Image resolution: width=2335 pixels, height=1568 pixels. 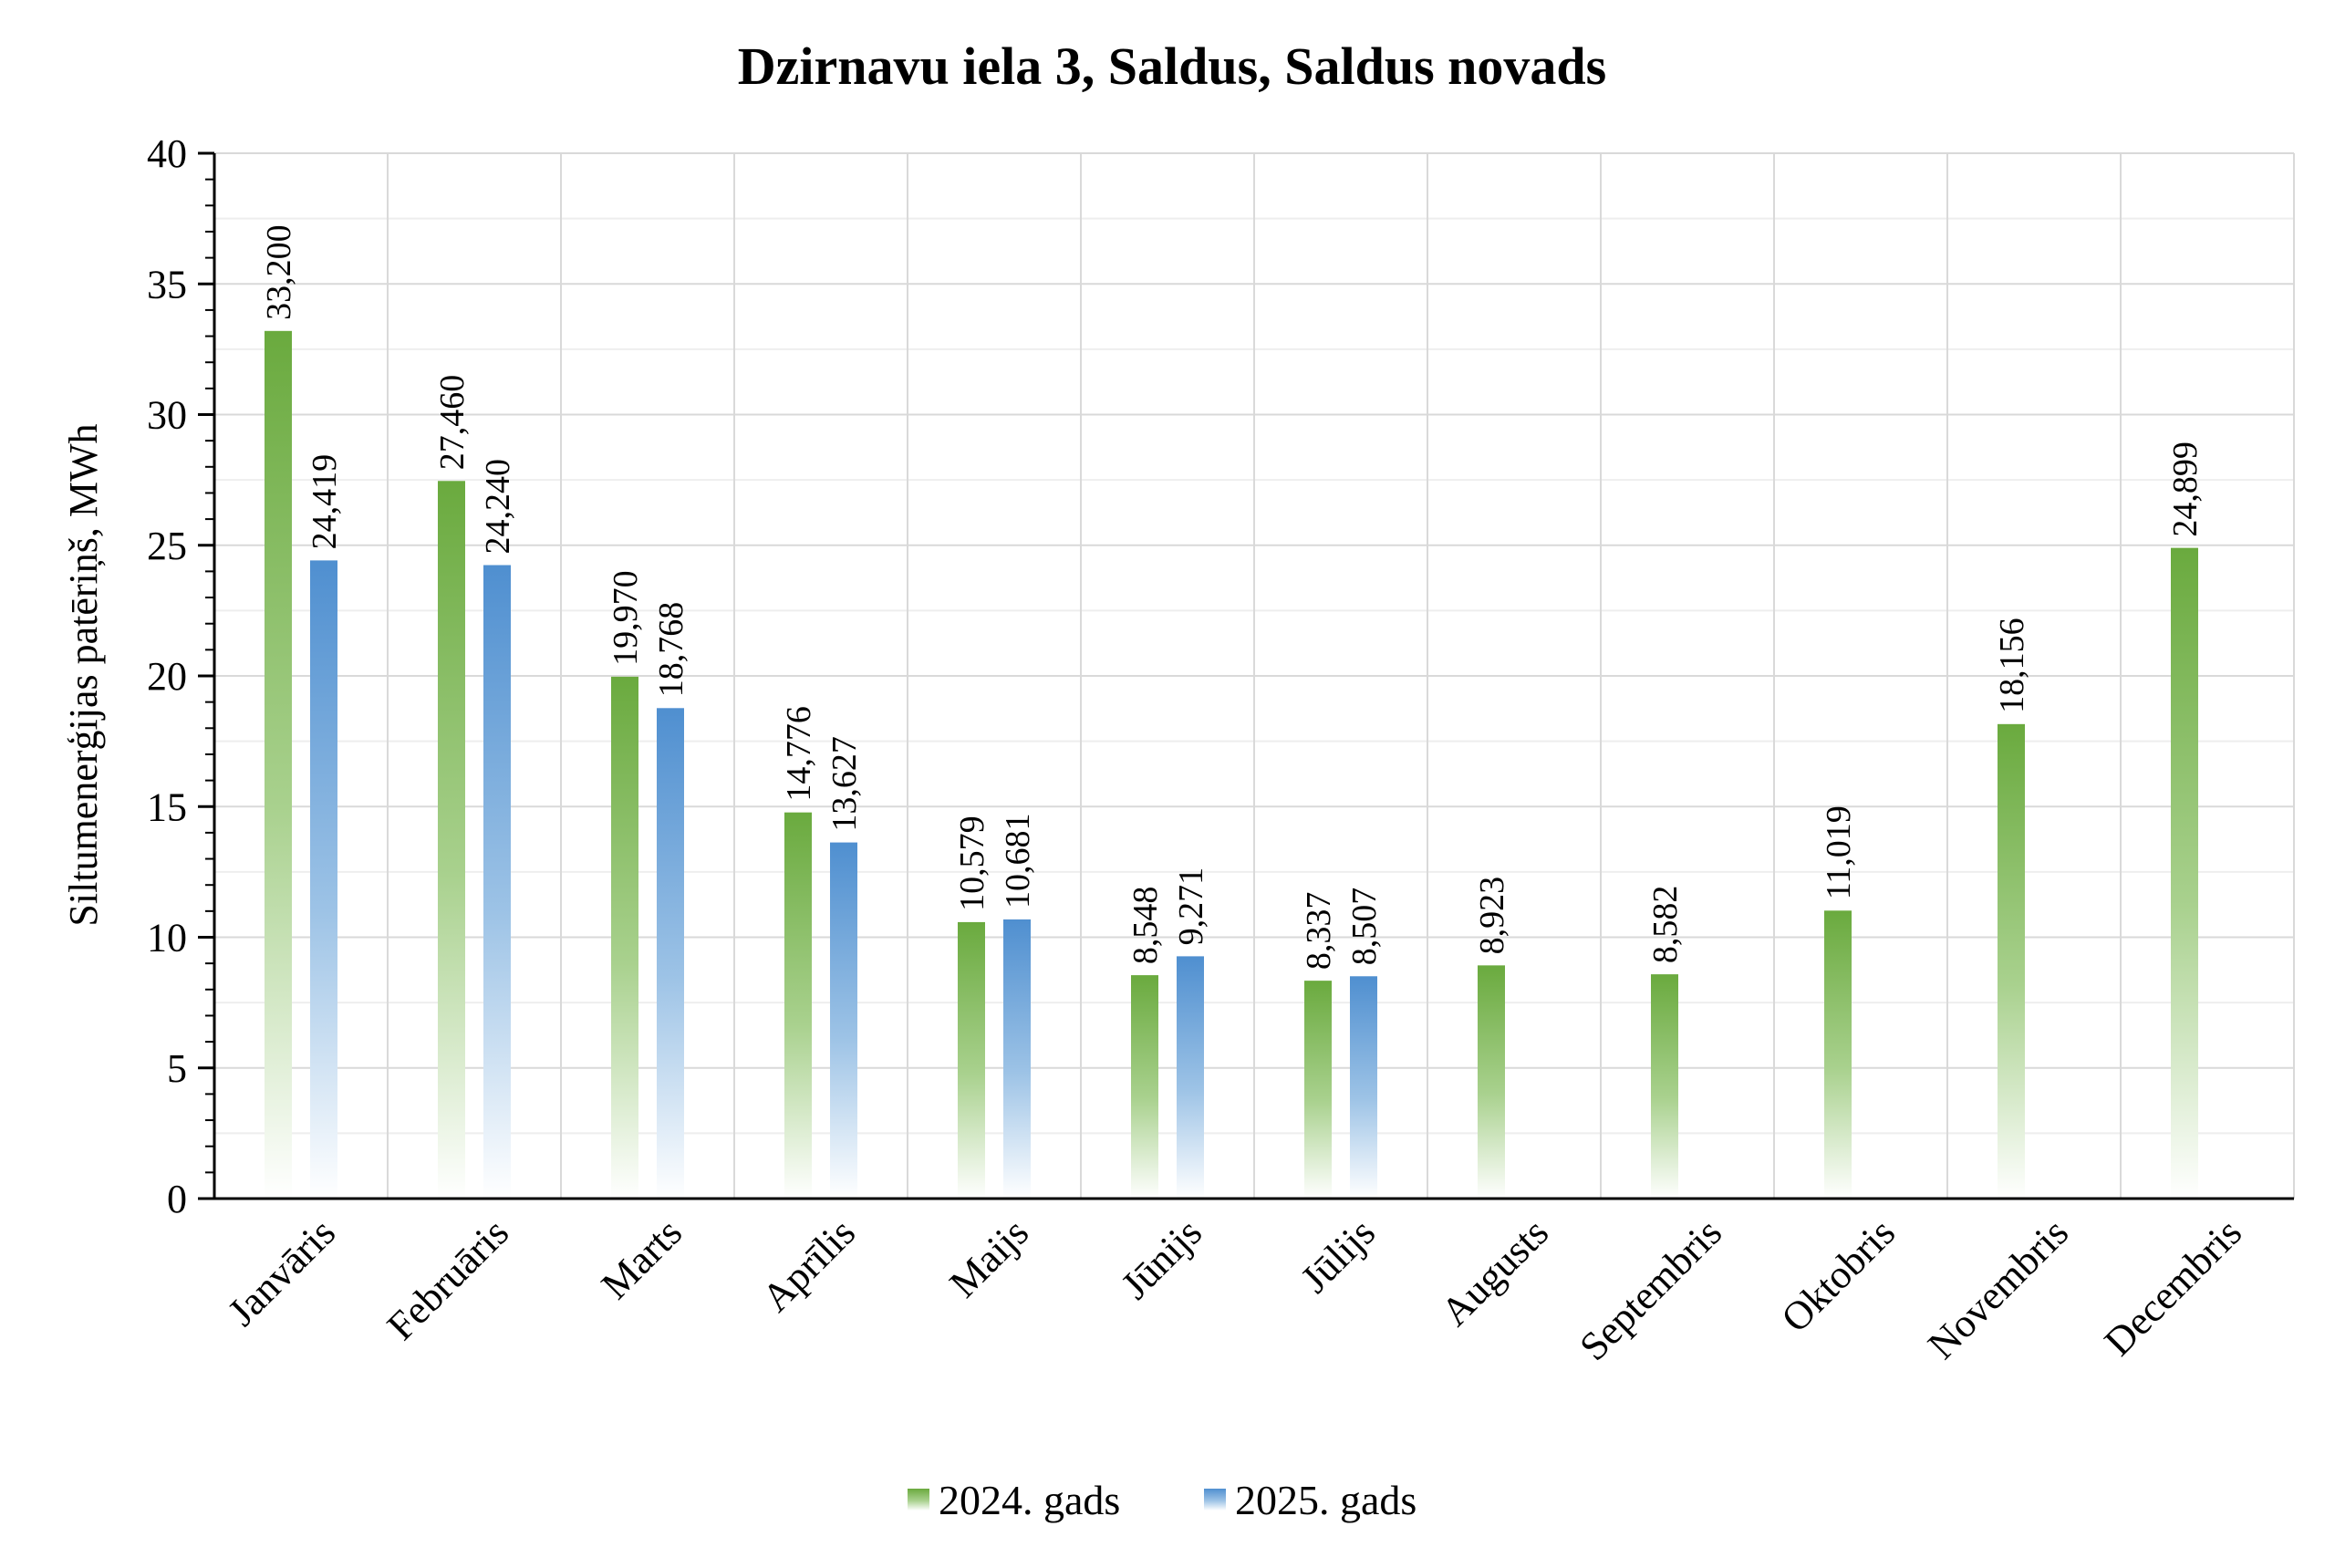 I want to click on data-label: 24,419, so click(x=325, y=502).